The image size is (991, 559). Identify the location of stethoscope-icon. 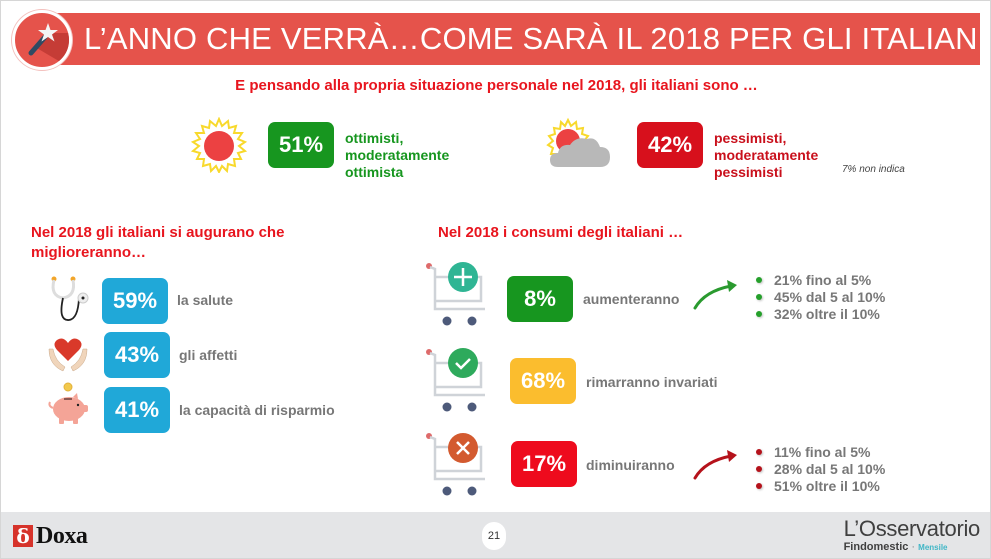
(70, 300).